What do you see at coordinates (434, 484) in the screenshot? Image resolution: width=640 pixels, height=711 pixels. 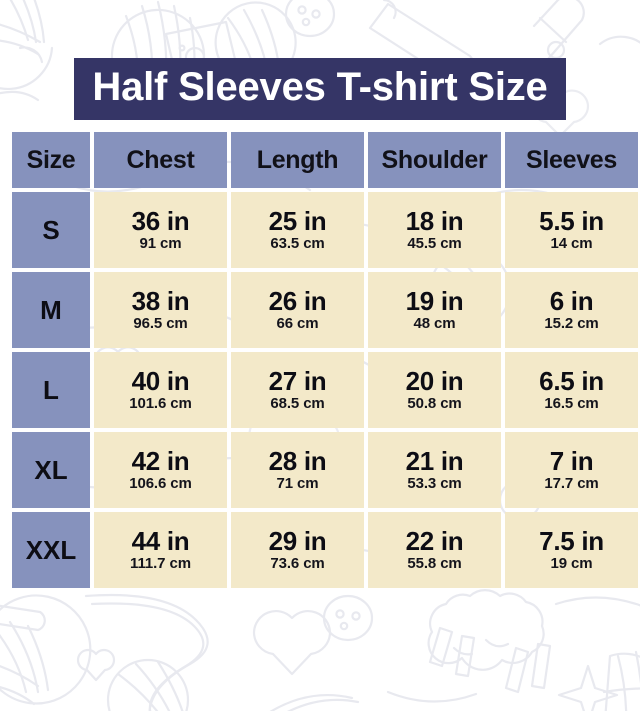 I see `measurement-centimeters: 53.3 cm` at bounding box center [434, 484].